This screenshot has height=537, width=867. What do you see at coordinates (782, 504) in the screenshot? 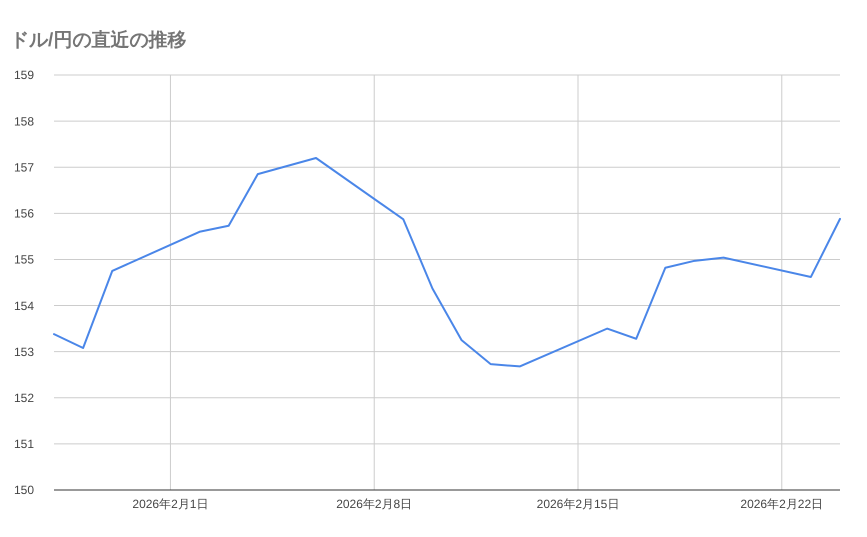
I see `x-tick-label: 2026年2月22日` at bounding box center [782, 504].